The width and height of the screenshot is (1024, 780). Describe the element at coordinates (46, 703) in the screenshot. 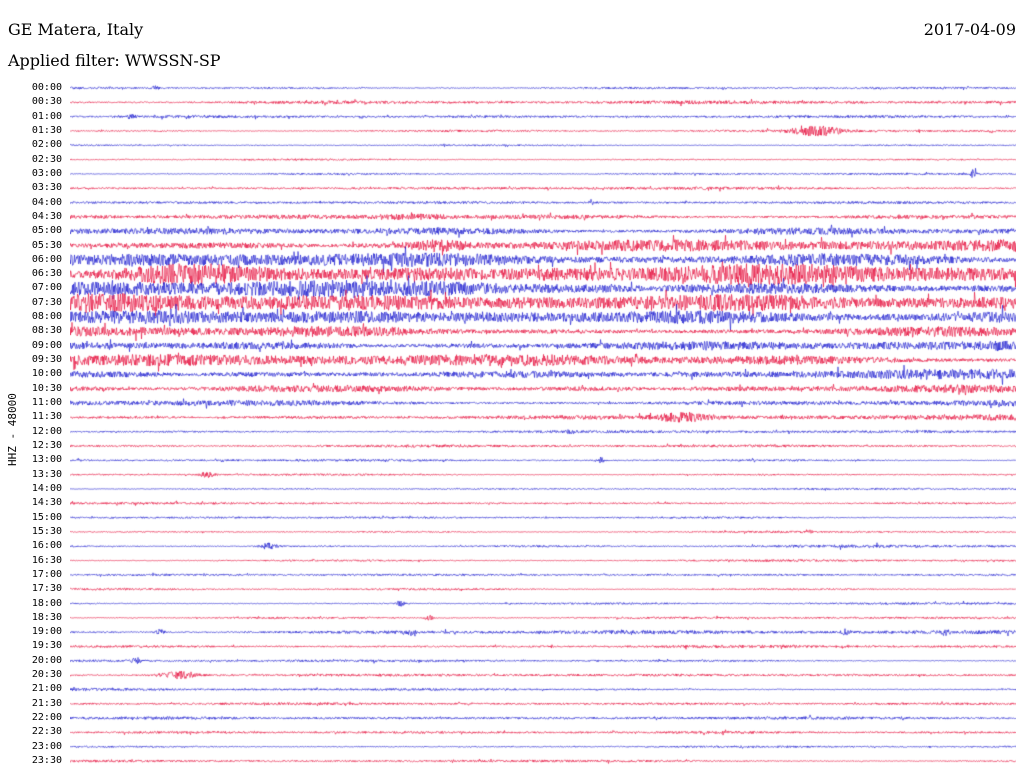

I see `time-label: 21:30` at that location.